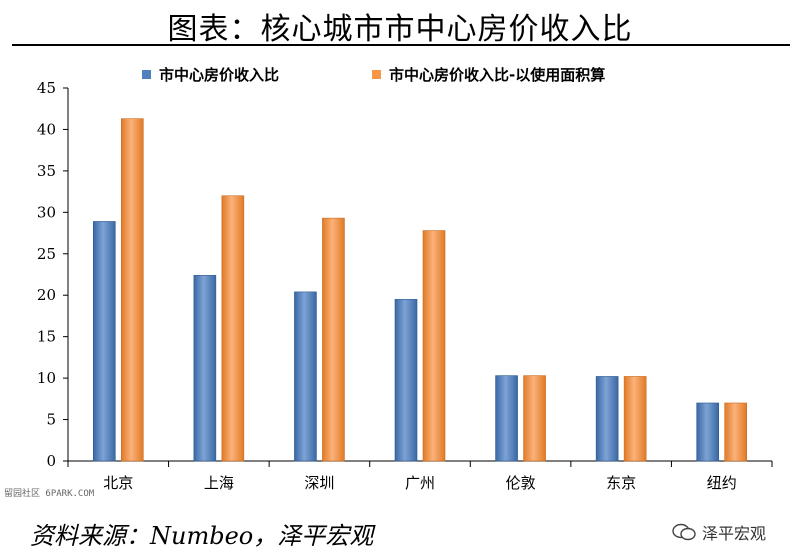  Describe the element at coordinates (305, 376) in the screenshot. I see `bar-深圳-series1` at that location.